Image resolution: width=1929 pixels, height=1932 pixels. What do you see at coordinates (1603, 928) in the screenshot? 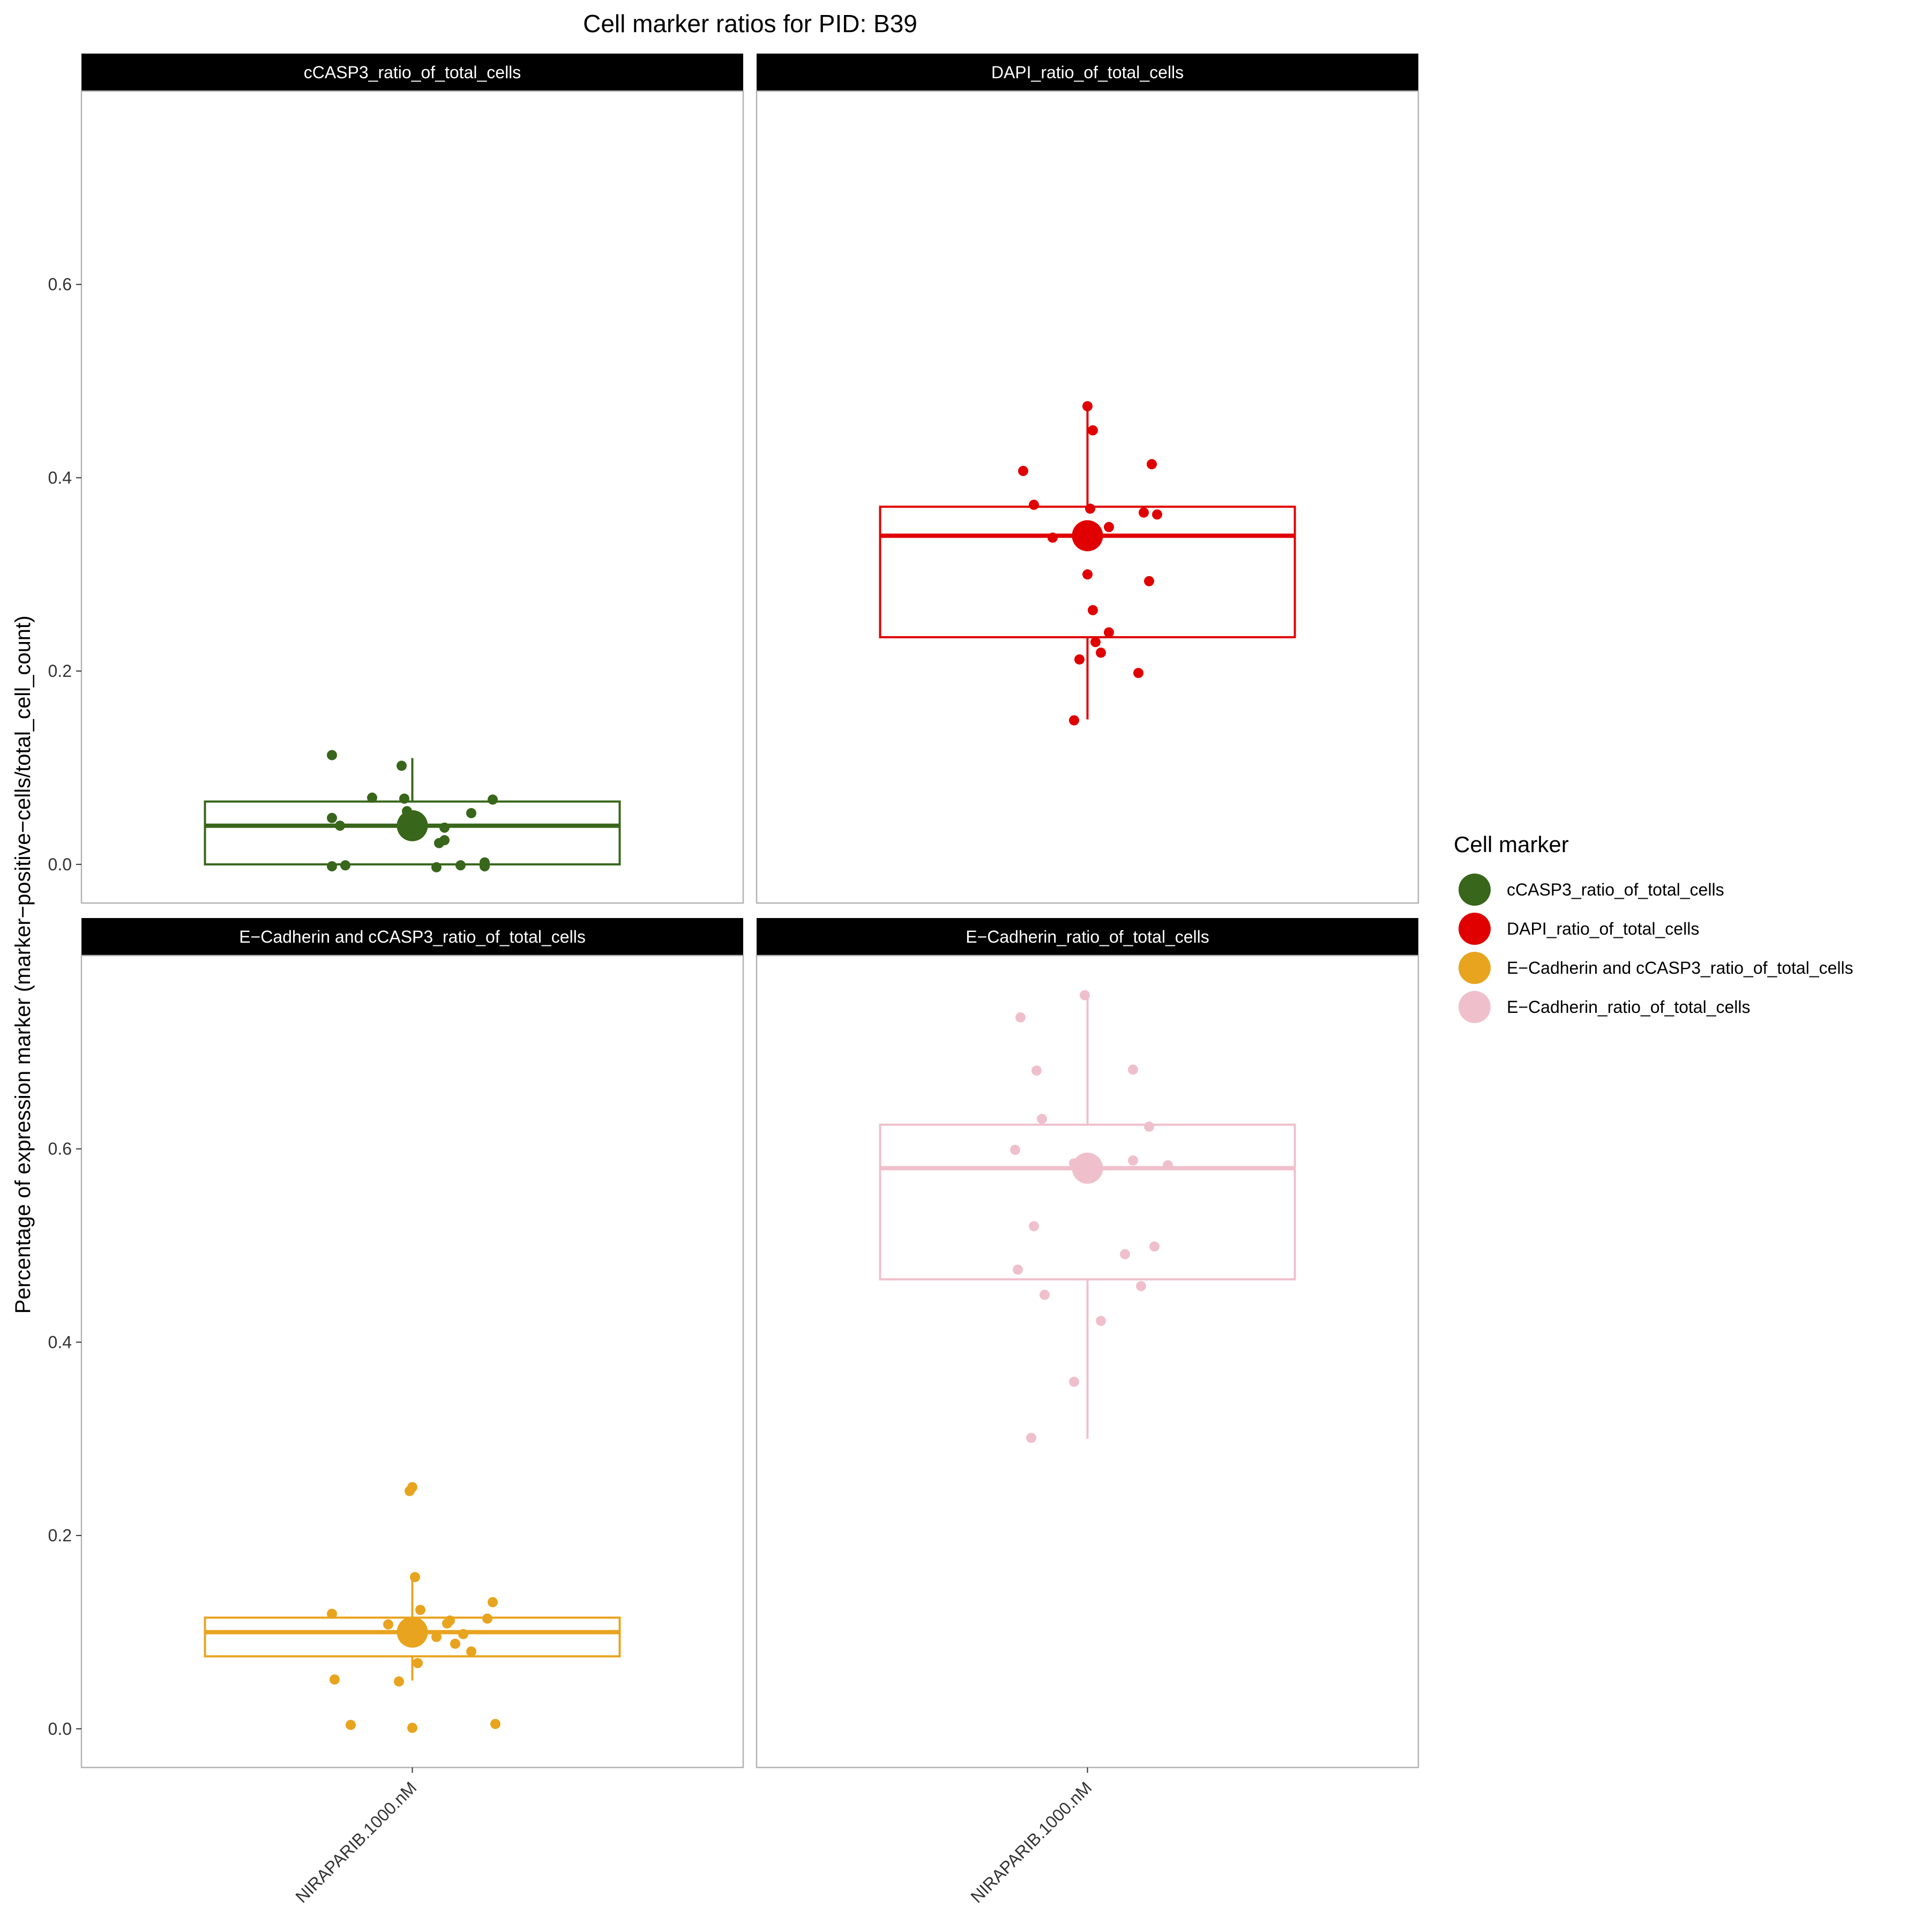
I see `legend-label: DAPI_ratio_of_total_cells` at bounding box center [1603, 928].